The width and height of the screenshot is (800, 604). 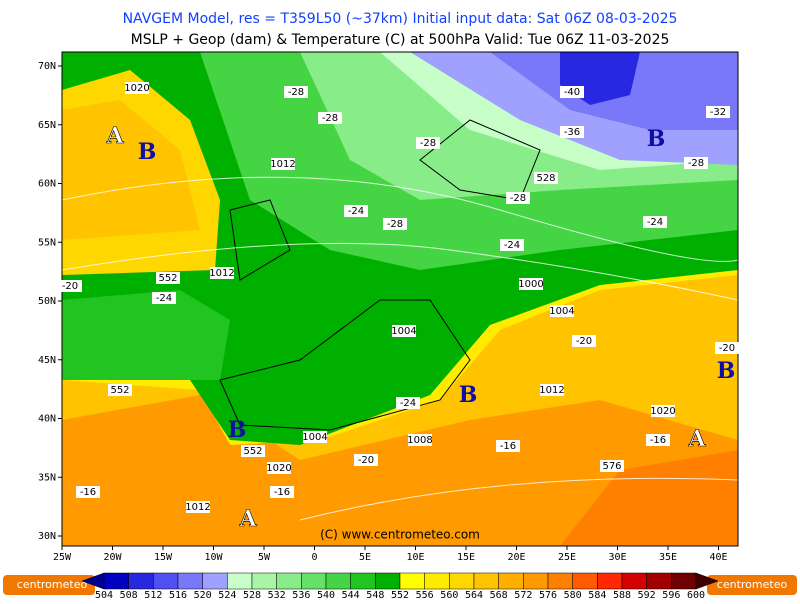 What do you see at coordinates (247, 519) in the screenshot?
I see `pressure-center: A` at bounding box center [247, 519].